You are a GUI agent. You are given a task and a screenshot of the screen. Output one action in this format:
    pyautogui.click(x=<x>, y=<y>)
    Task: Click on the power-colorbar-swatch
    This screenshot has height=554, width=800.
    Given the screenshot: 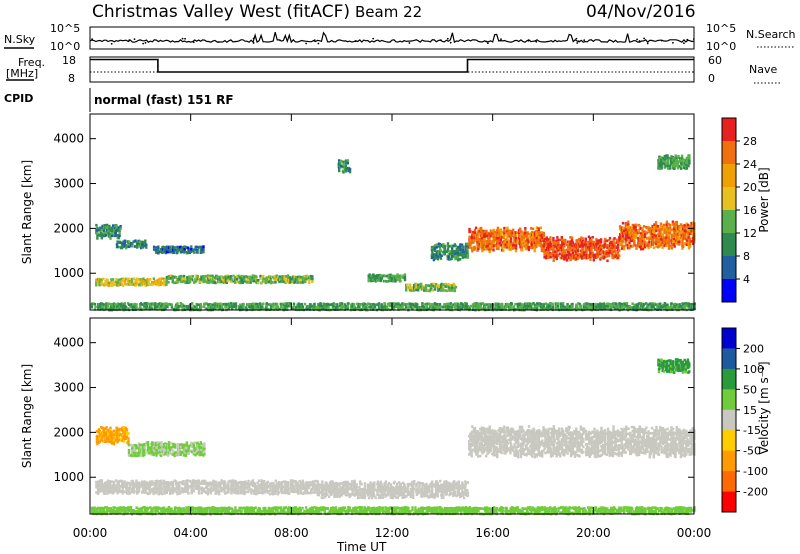 What is the action you would take?
    pyautogui.click(x=729, y=291)
    